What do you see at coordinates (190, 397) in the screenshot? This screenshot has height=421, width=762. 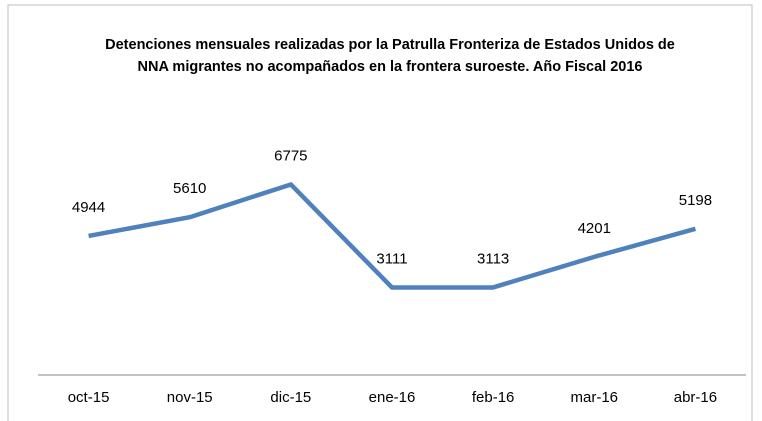 I see `x-tick-label: nov-15` at bounding box center [190, 397].